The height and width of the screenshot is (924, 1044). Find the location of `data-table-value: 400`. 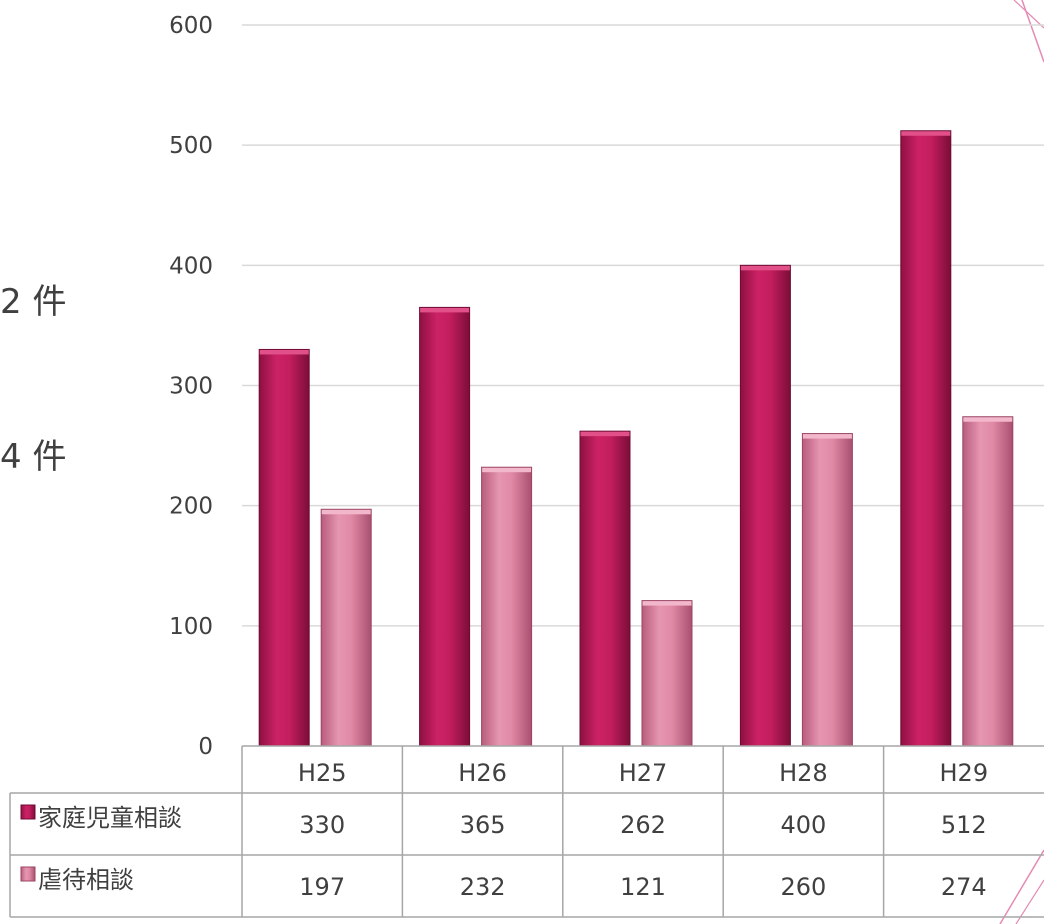

data-table-value: 400 is located at coordinates (803, 825).